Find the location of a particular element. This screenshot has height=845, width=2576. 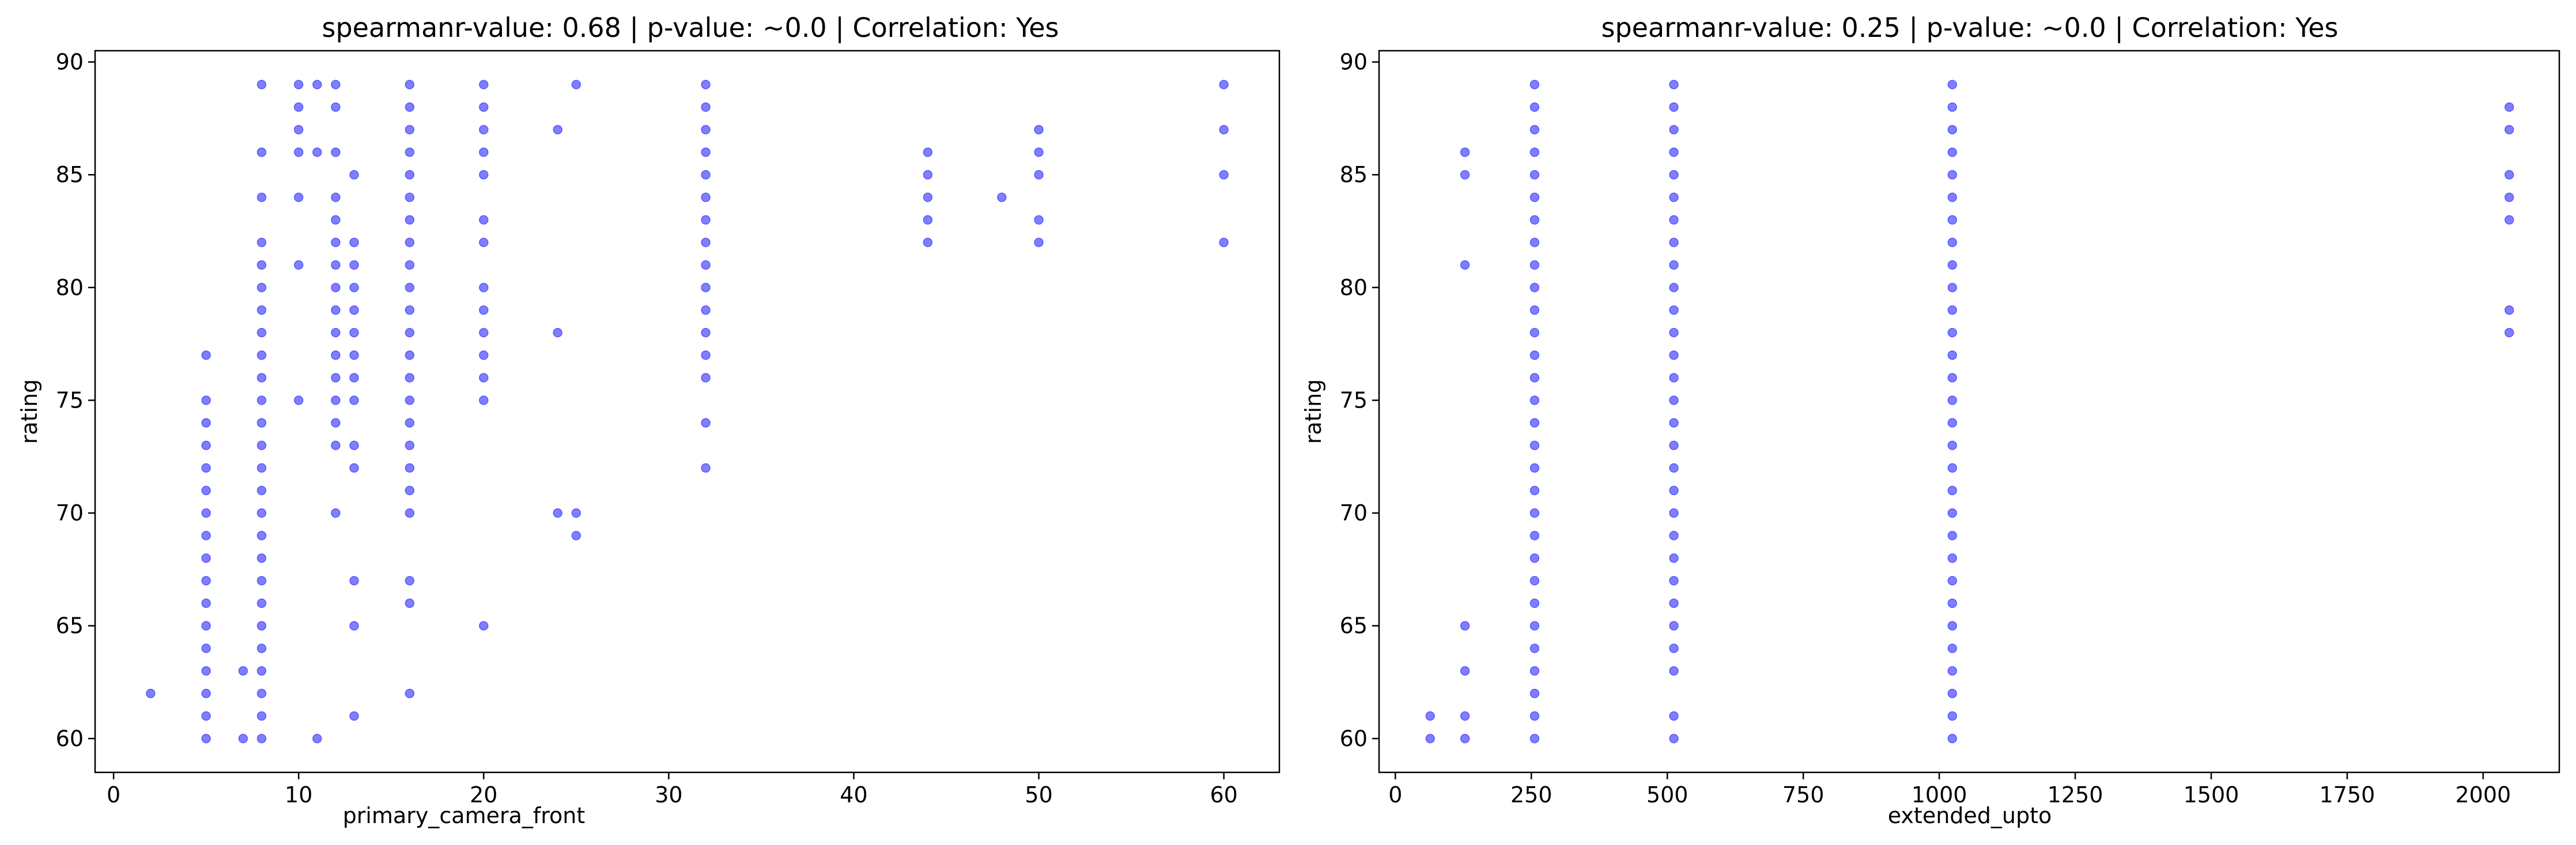

left-x-axis-label: primary_camera_front is located at coordinates (465, 815).